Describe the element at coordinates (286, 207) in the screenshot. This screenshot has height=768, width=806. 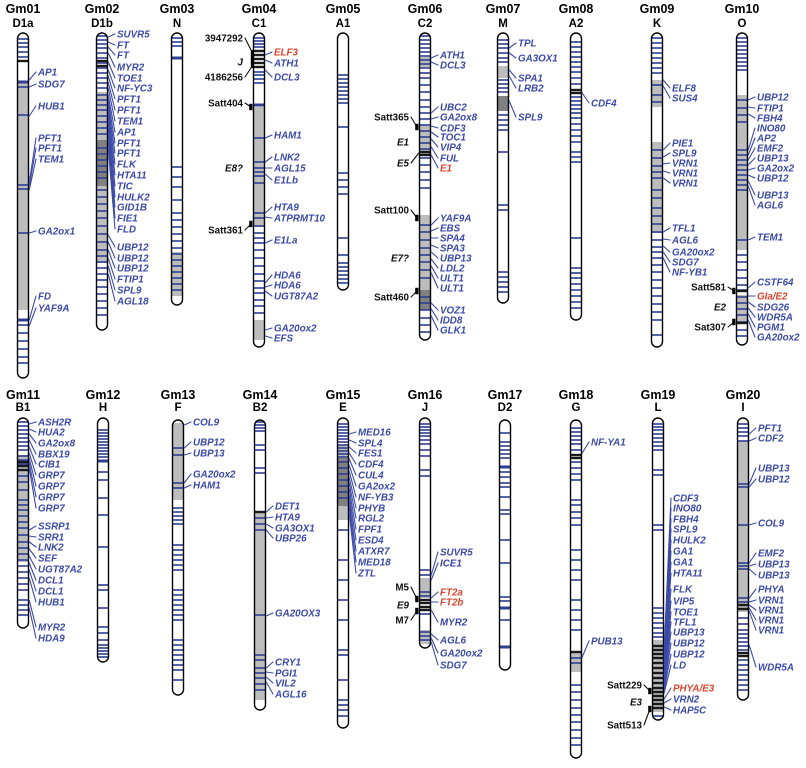
I see `gene-label: HTA9` at that location.